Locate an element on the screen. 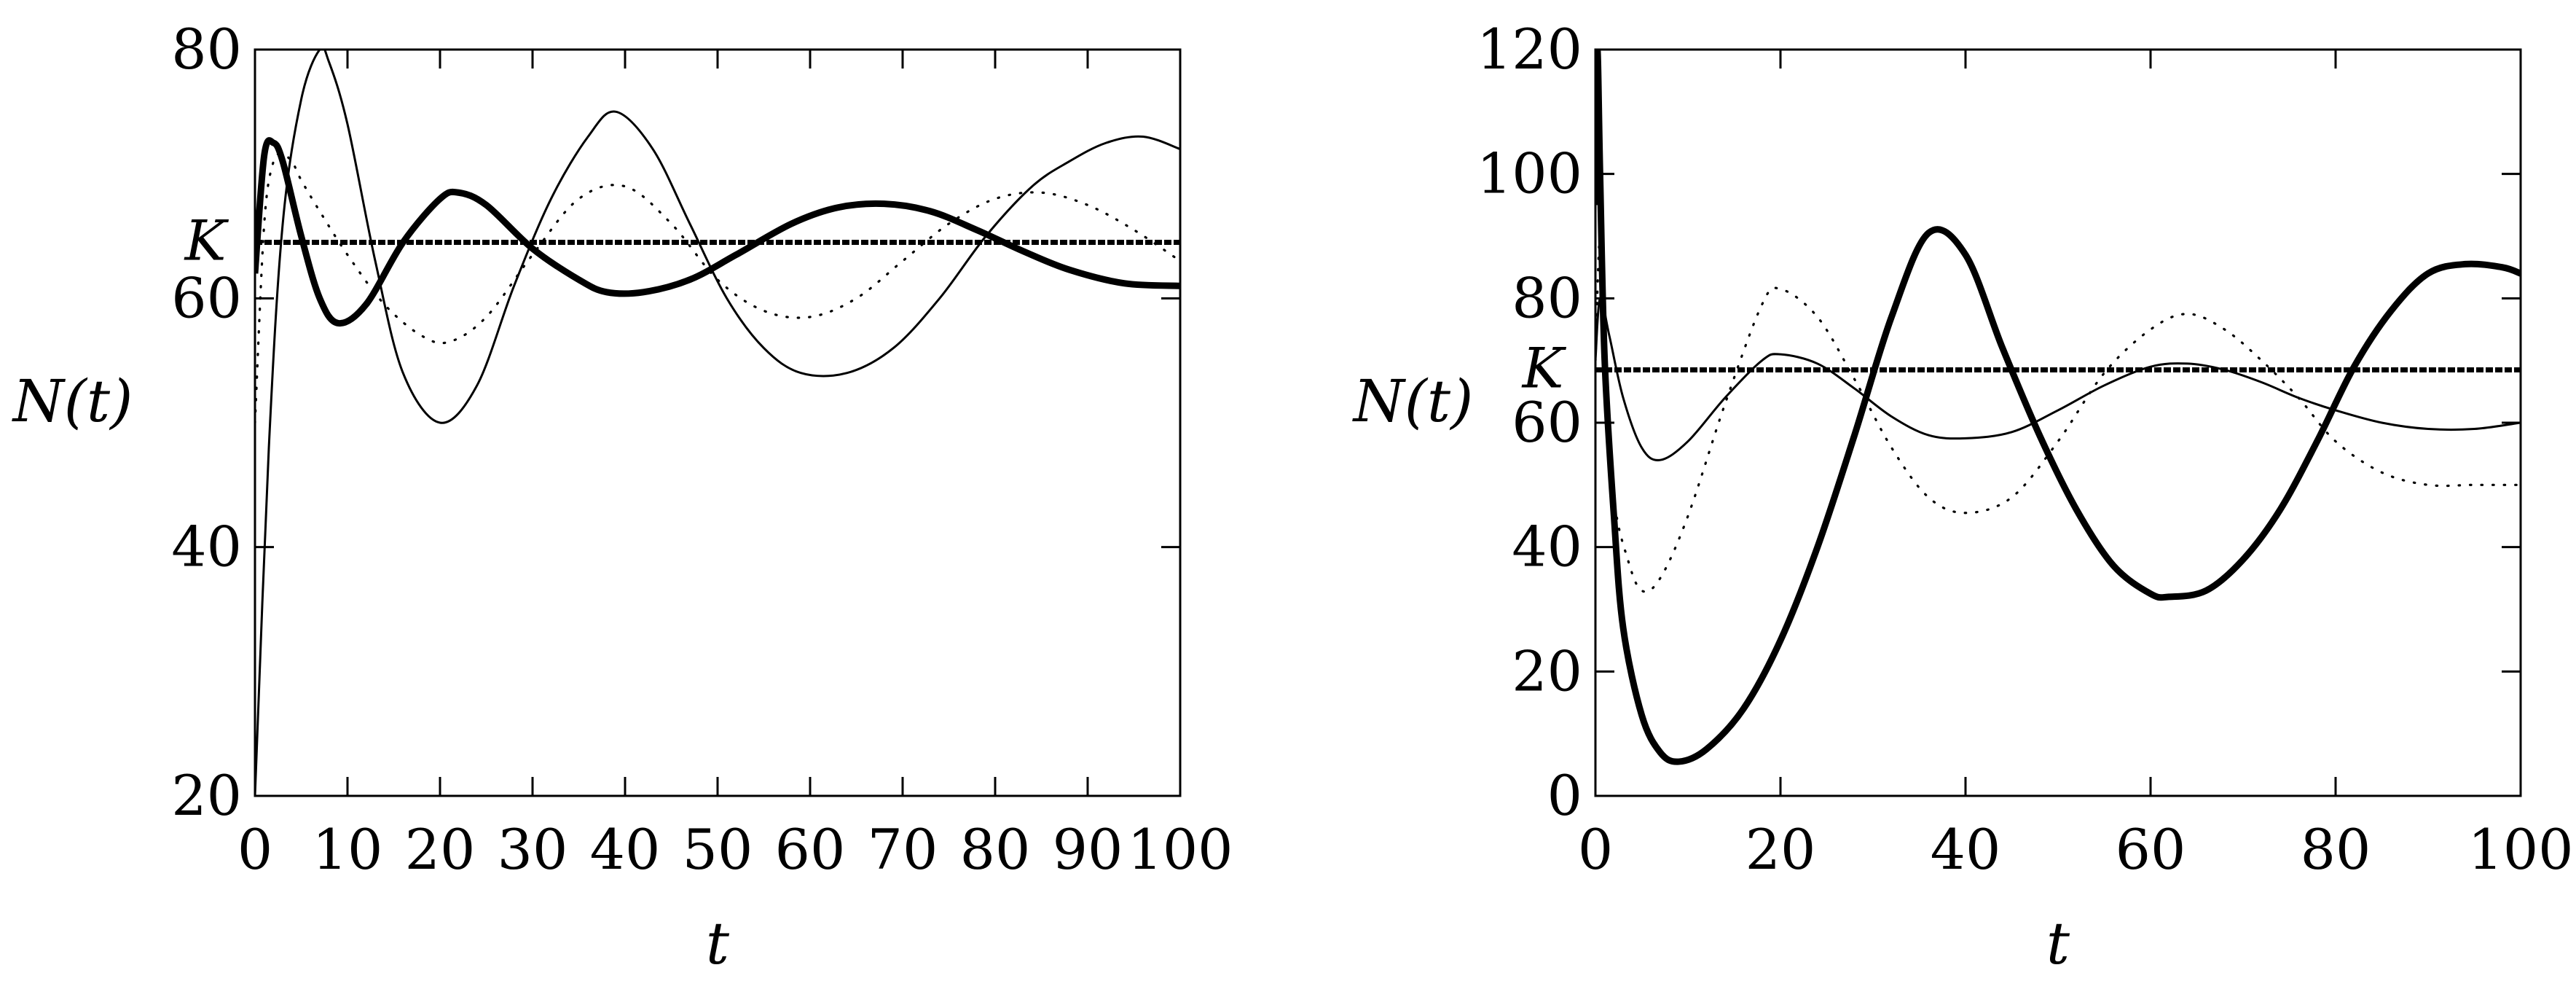  y-tick-label: 120 is located at coordinates (1529, 49).